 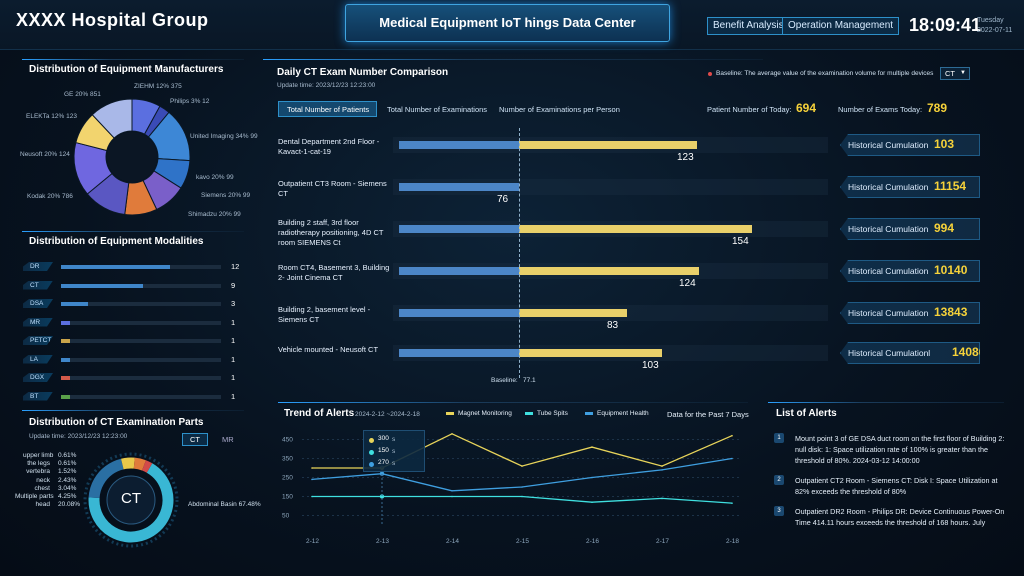 What do you see at coordinates (910, 187) in the screenshot?
I see `historical-cumulation-box: Historical Cumulation 11154` at bounding box center [910, 187].